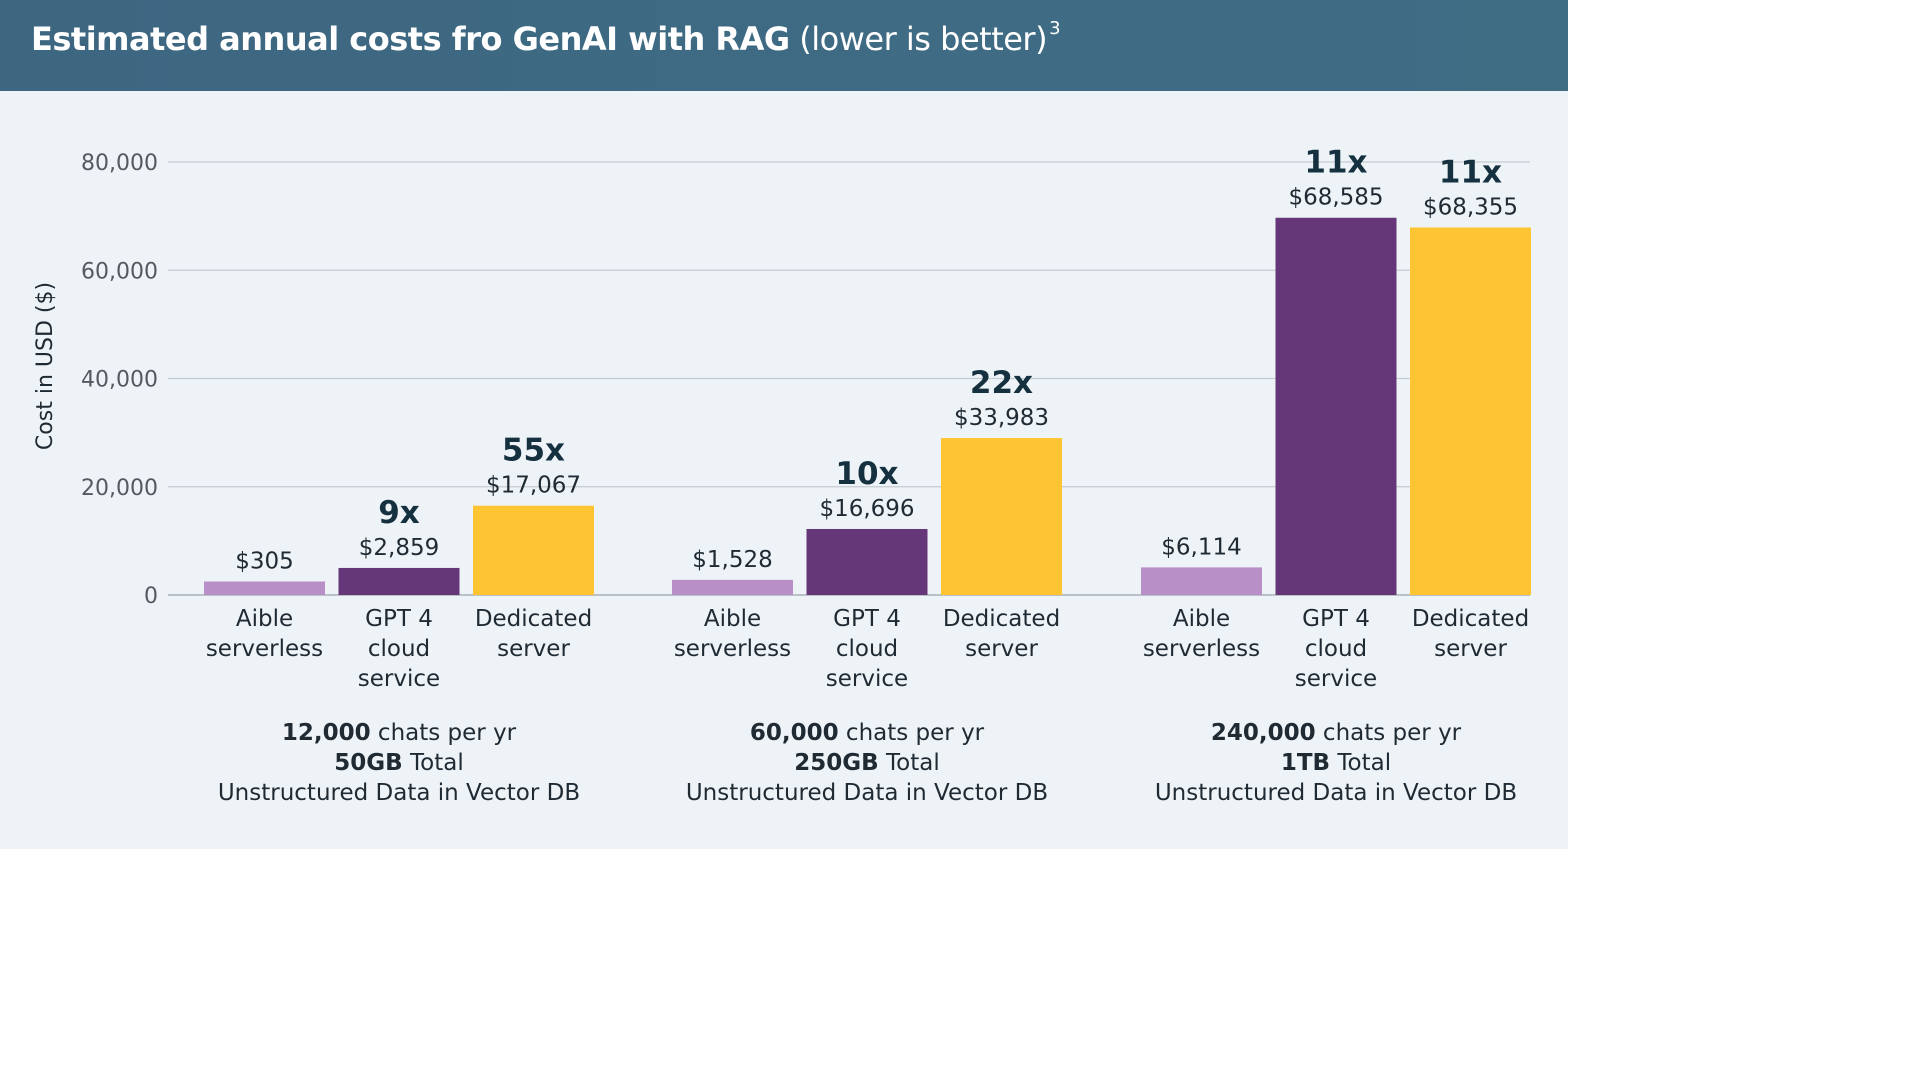  Describe the element at coordinates (1001, 383) in the screenshot. I see `bar-multiplier-label: 22x` at that location.